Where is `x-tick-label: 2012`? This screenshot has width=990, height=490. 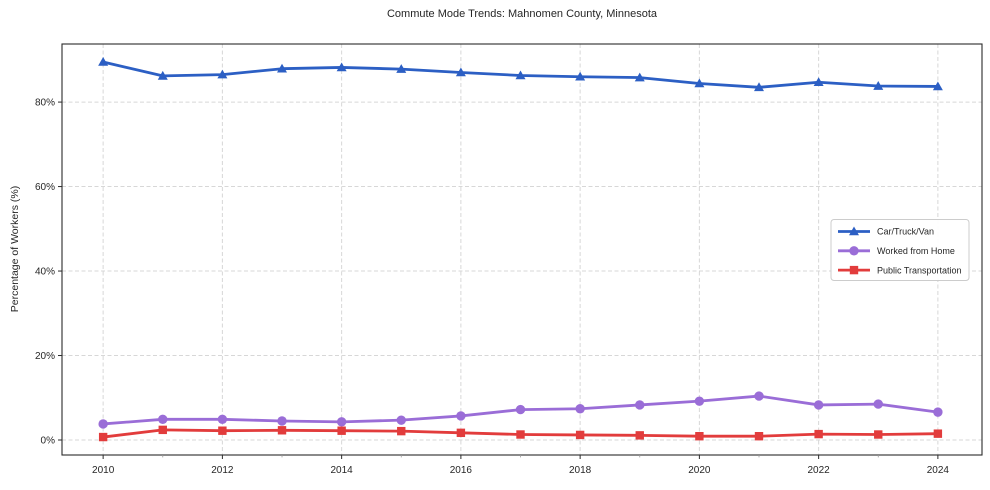 x-tick-label: 2012 is located at coordinates (222, 470).